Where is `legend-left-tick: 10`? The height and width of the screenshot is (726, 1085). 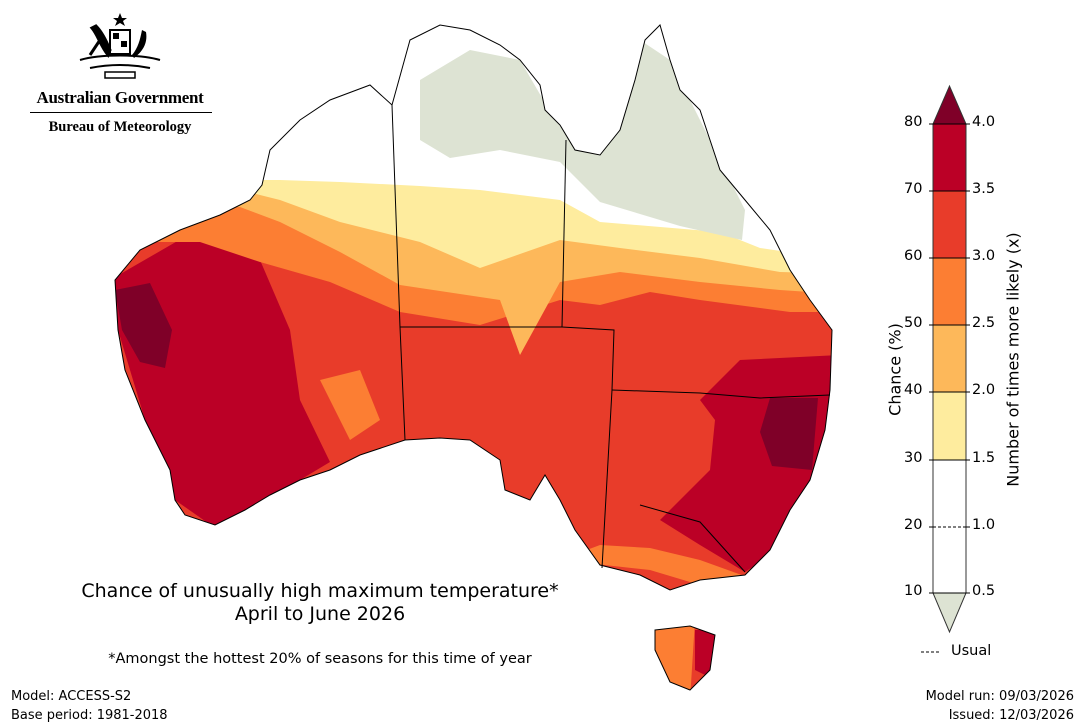
legend-left-tick: 10 is located at coordinates (913, 591).